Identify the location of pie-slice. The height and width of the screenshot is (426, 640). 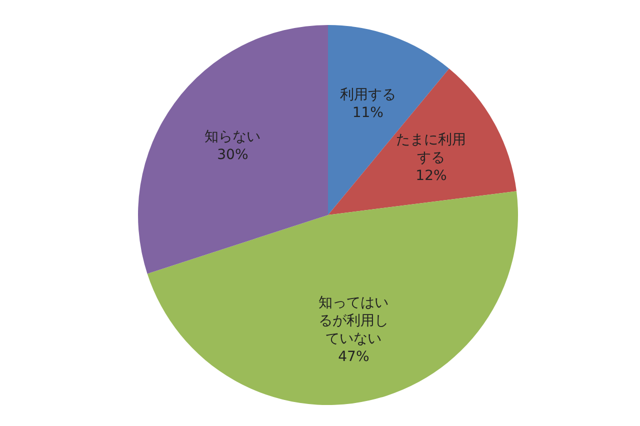
(422, 141).